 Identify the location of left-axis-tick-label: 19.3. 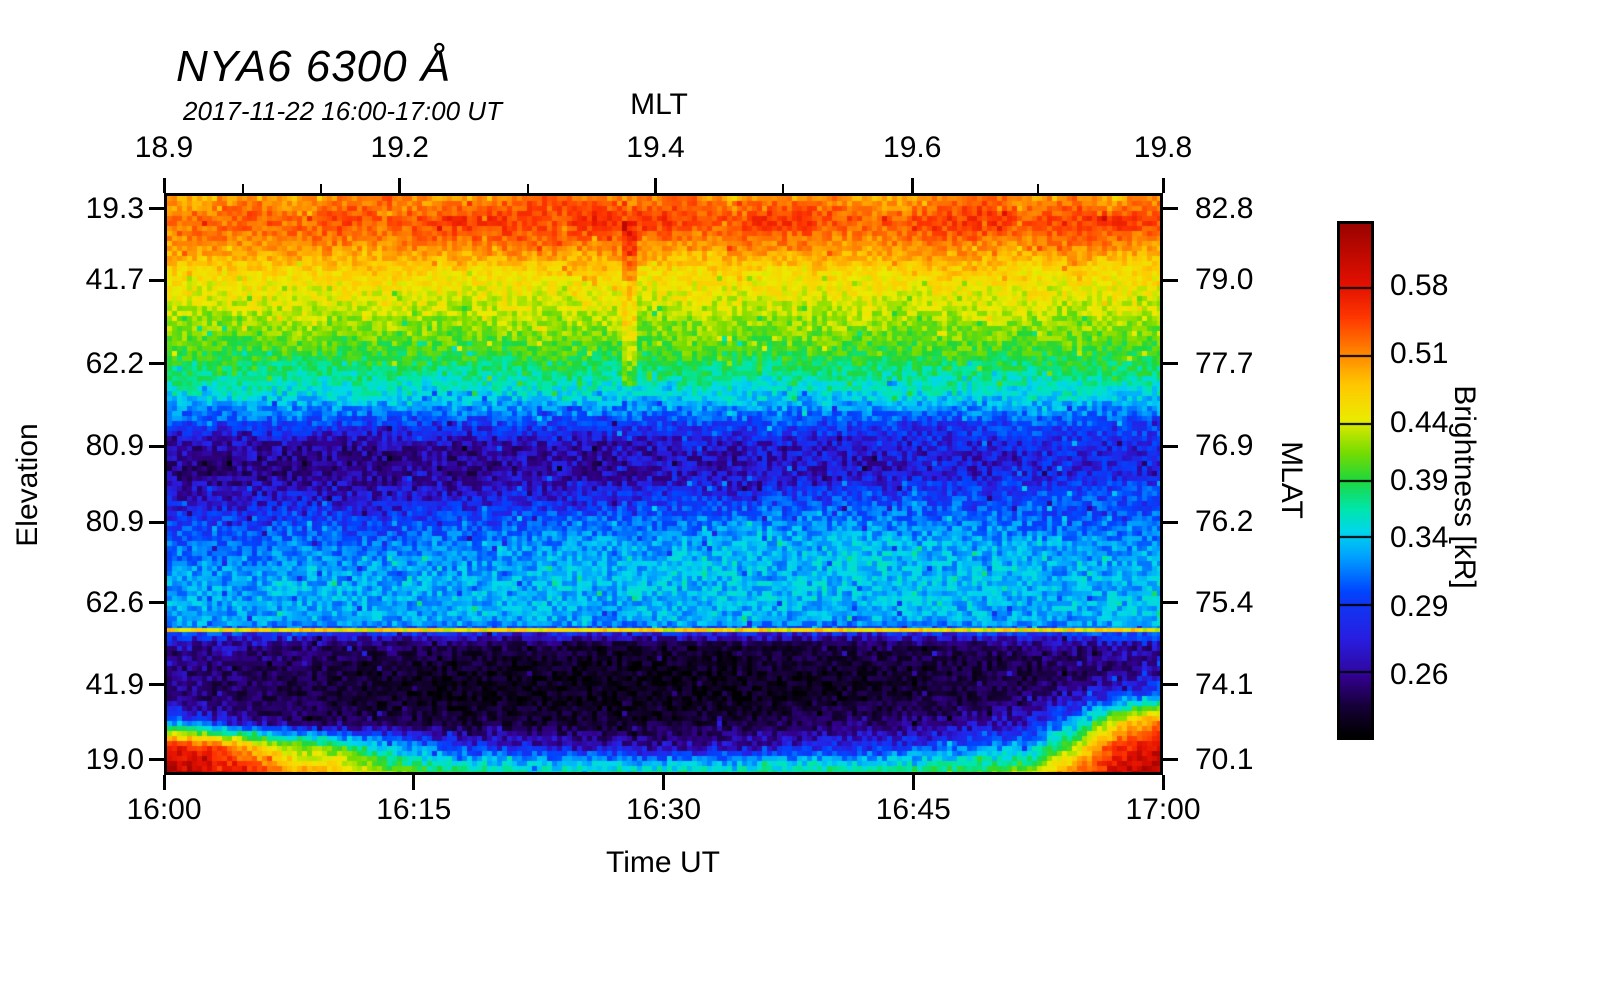
(114, 208).